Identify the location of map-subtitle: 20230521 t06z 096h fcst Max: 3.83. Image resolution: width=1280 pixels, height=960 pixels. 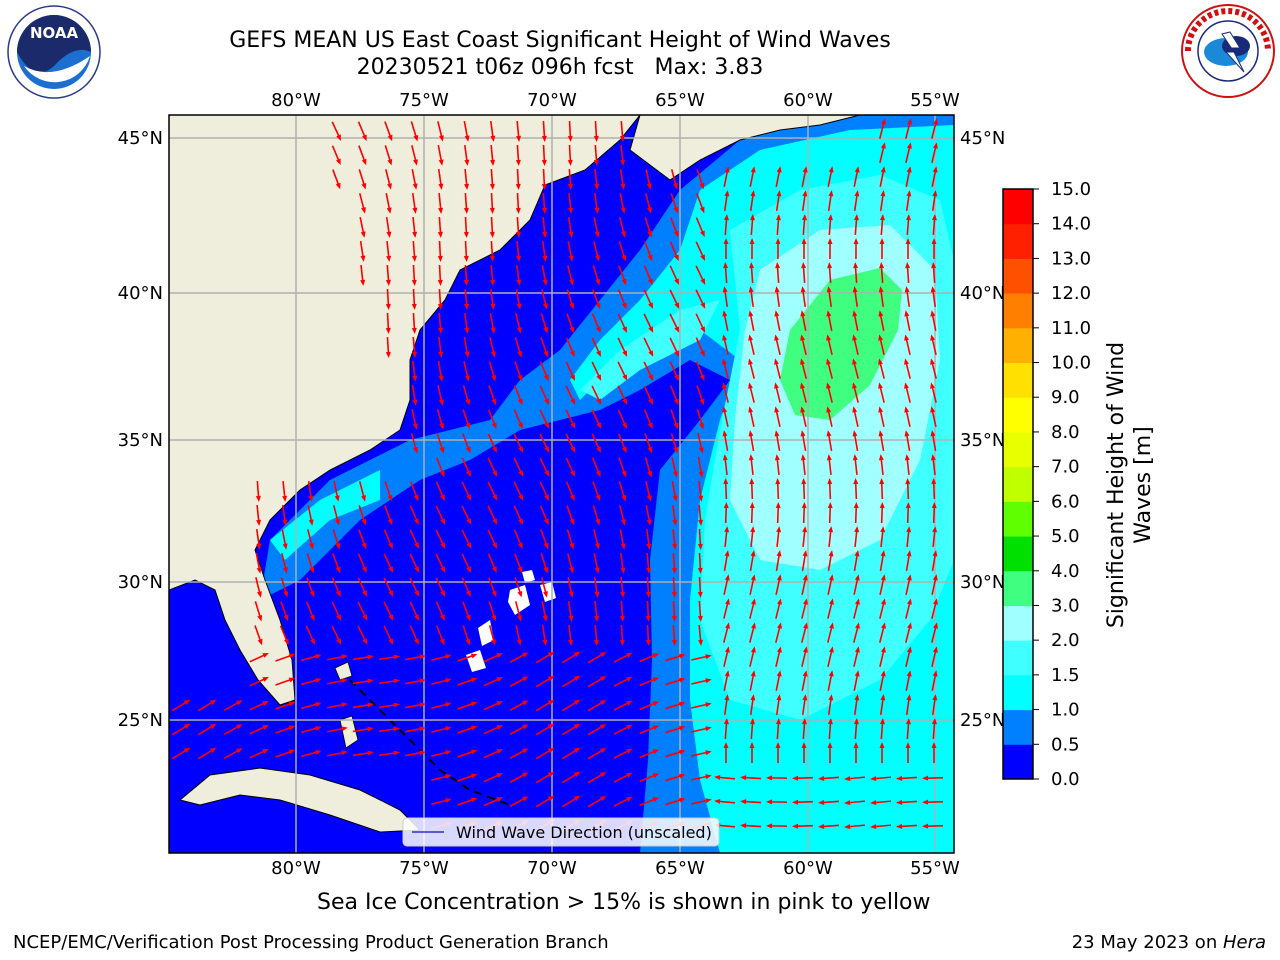
(560, 67).